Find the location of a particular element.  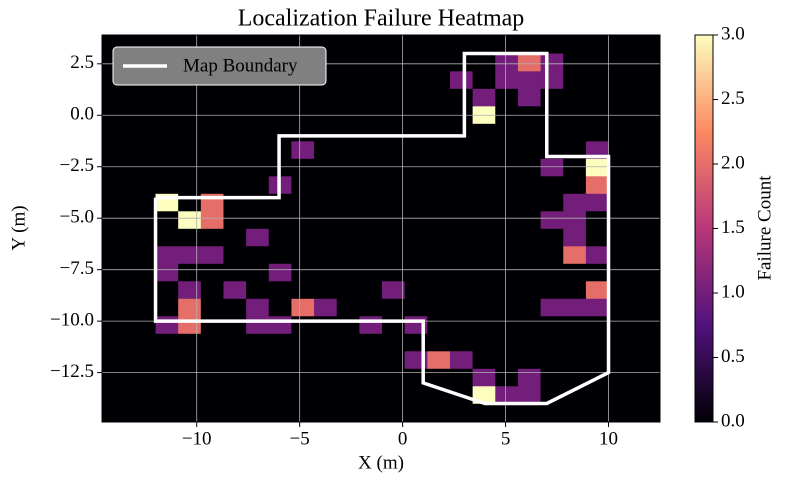

x-tick-label: 10 is located at coordinates (608, 438).